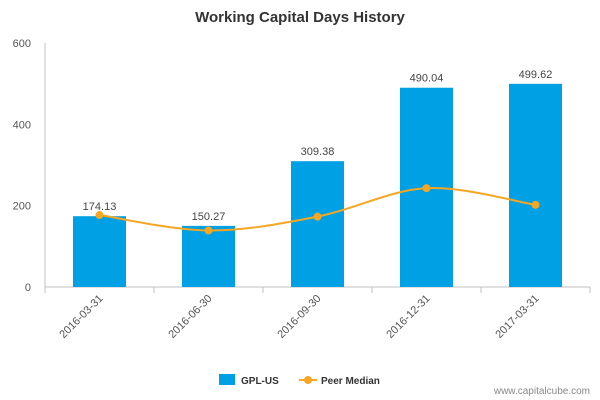 This screenshot has width=600, height=400. I want to click on legend-label-gpl-us: GPL-US, so click(260, 381).